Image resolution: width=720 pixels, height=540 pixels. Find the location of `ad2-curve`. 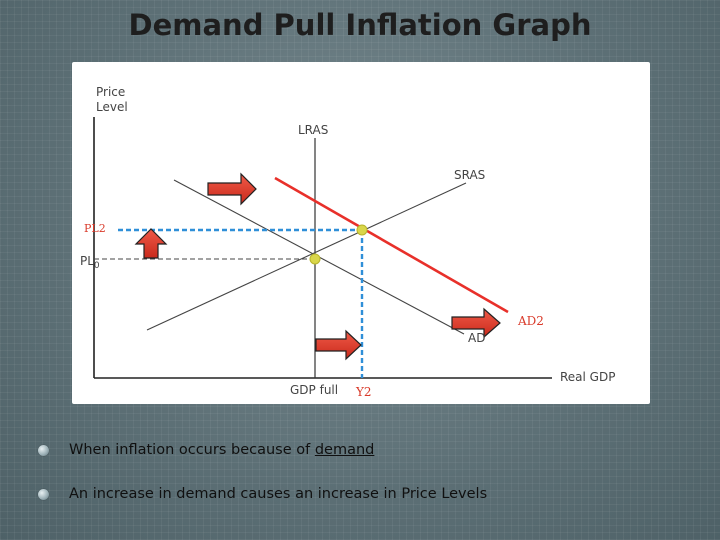

ad2-curve is located at coordinates (391, 245).